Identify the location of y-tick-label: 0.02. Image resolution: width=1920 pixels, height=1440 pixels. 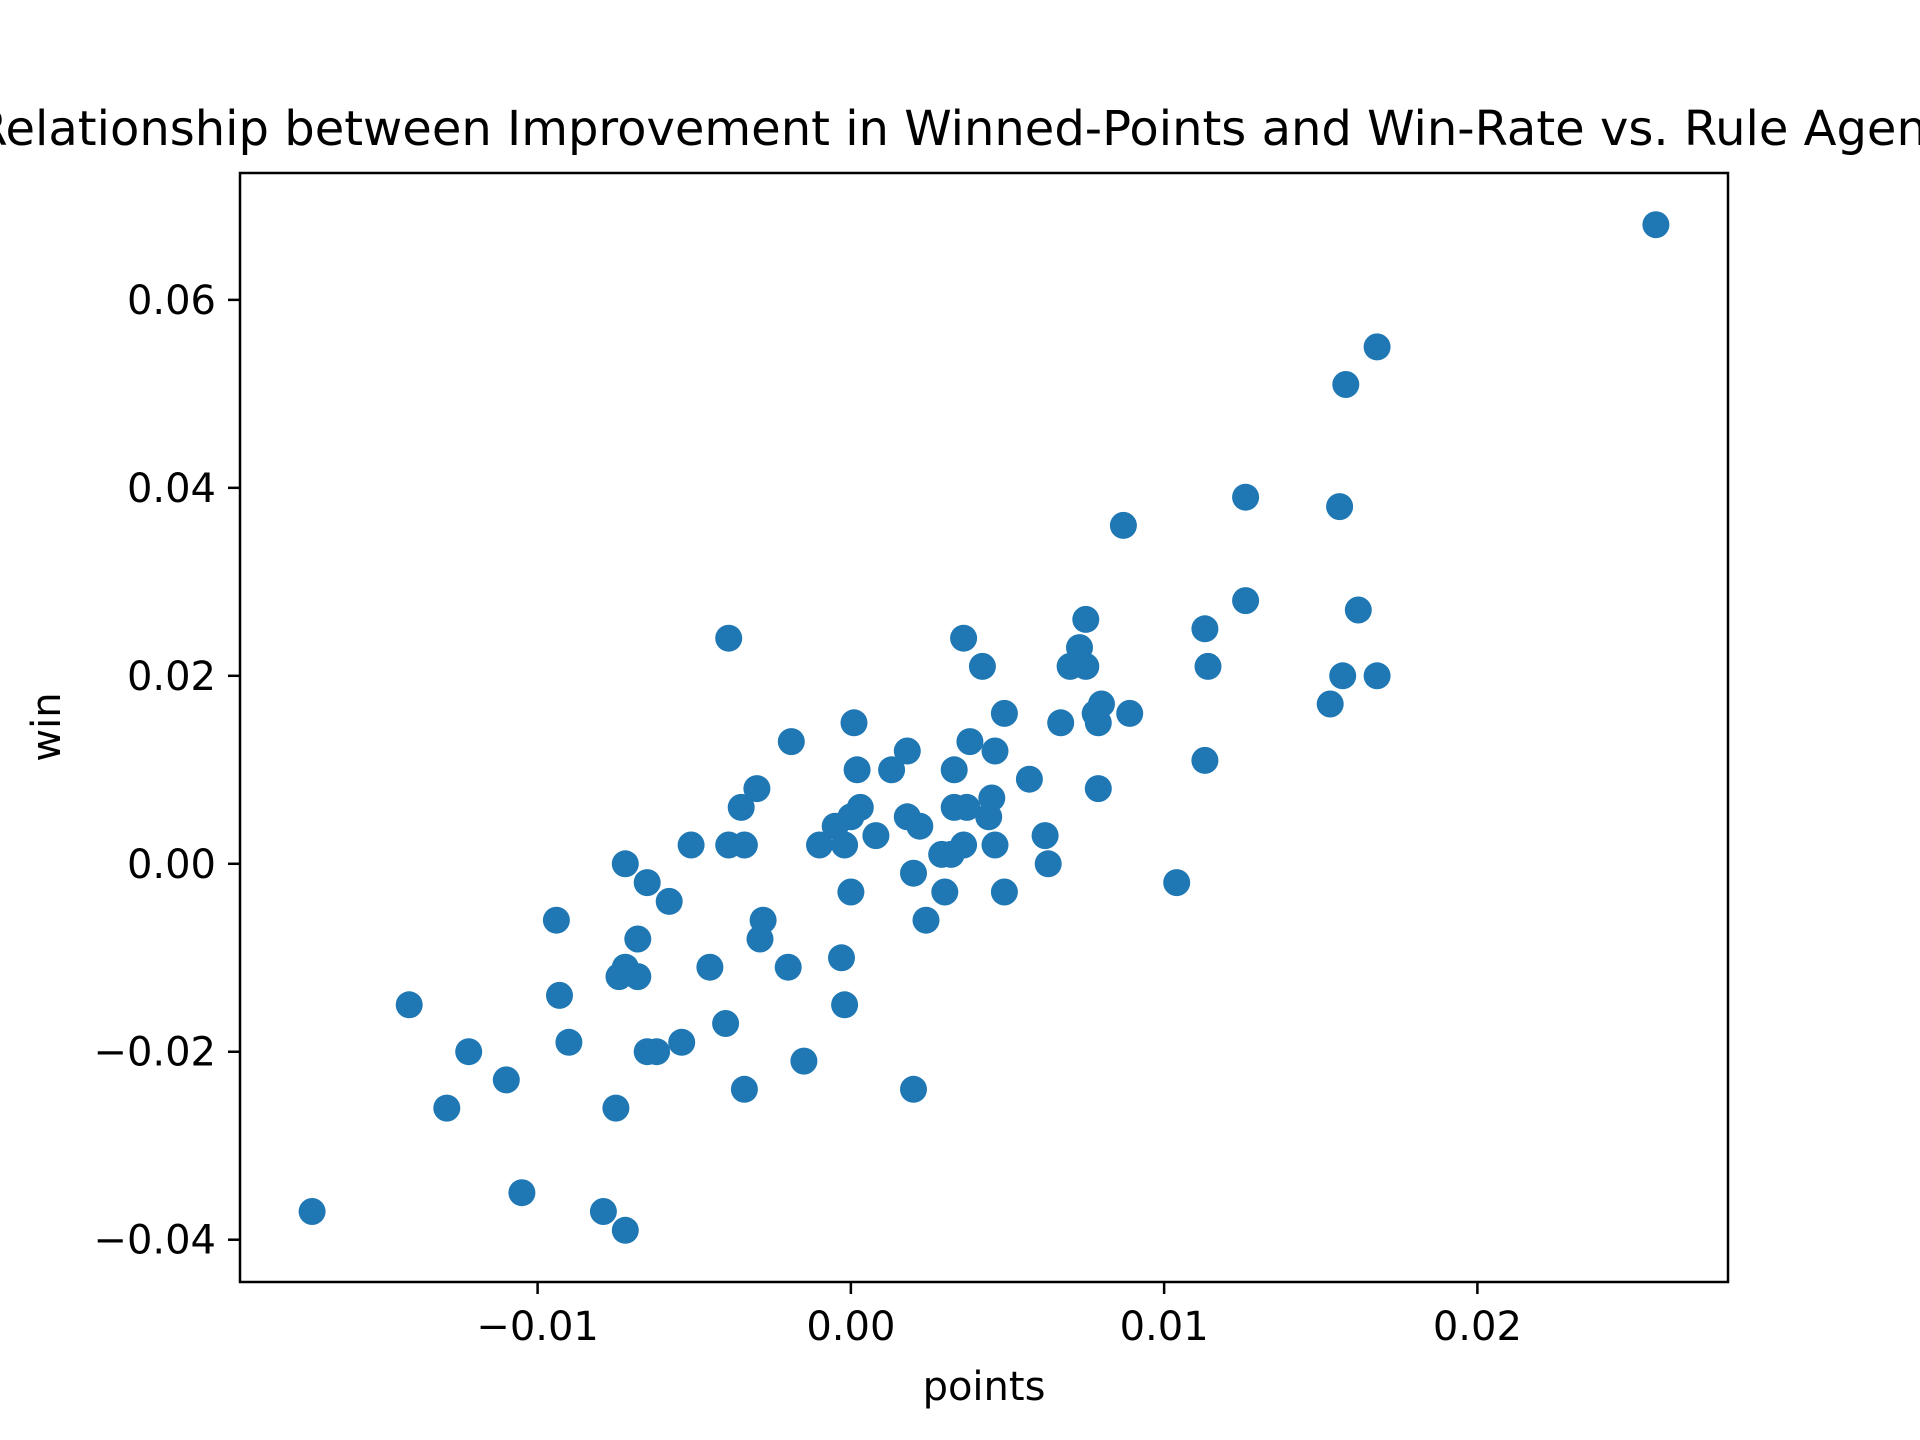
(171, 677).